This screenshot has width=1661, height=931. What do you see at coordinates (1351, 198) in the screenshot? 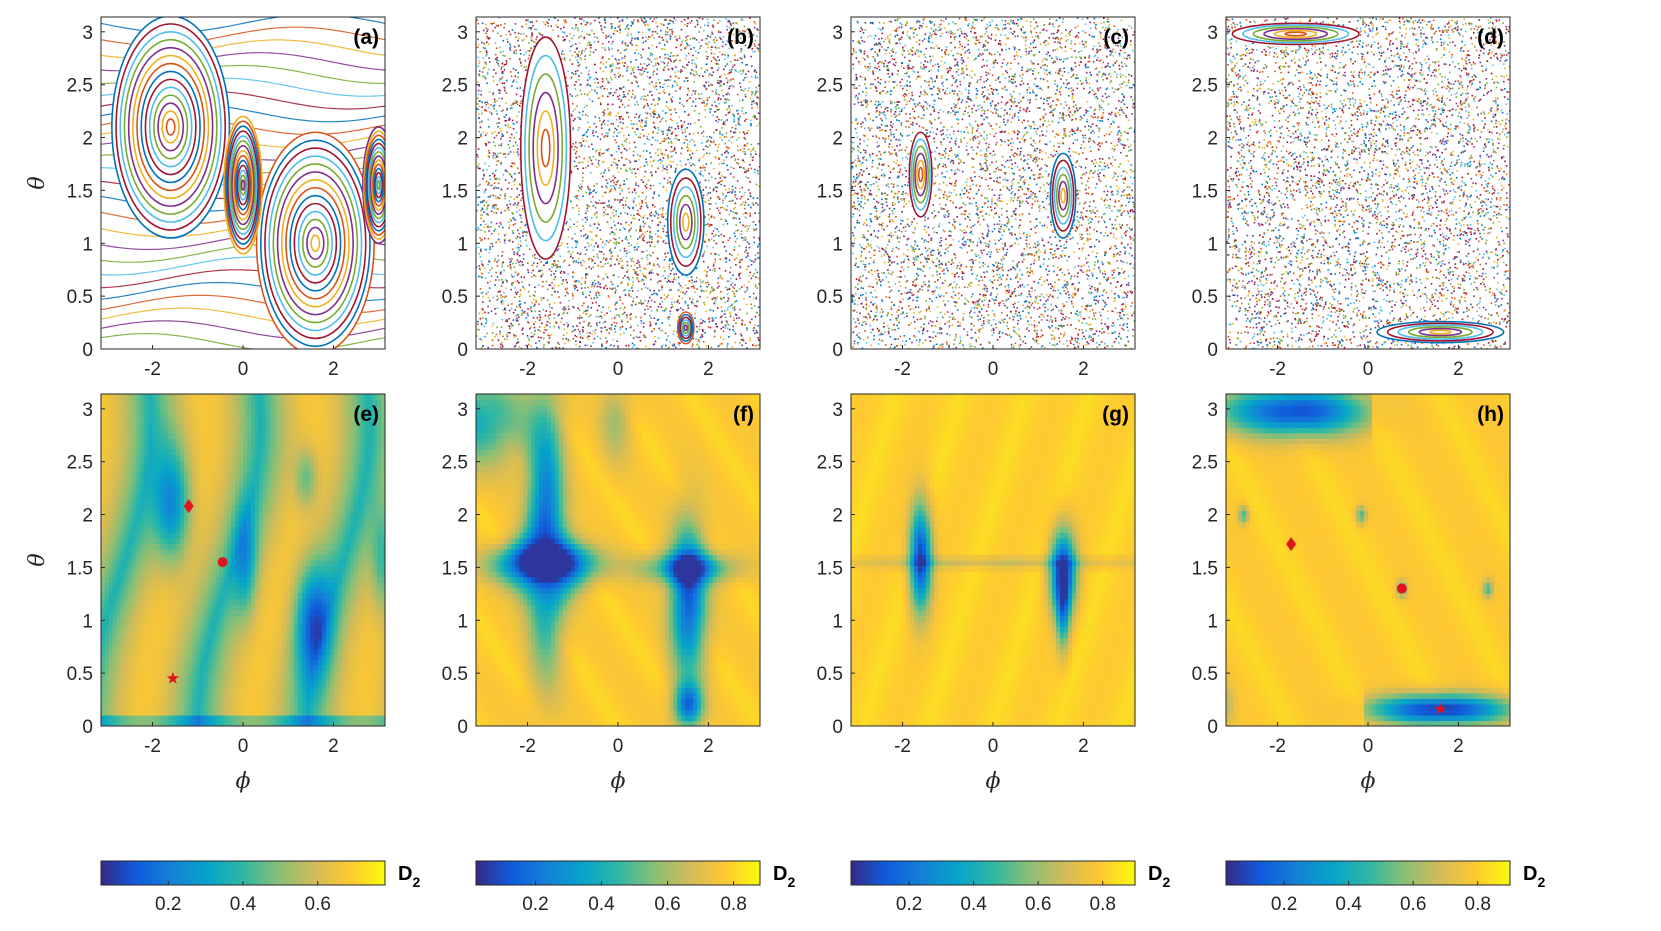
I see `panel-d: -2 0 2 0 0.5 1 1.5 2 2.5 3 (d)` at bounding box center [1351, 198].